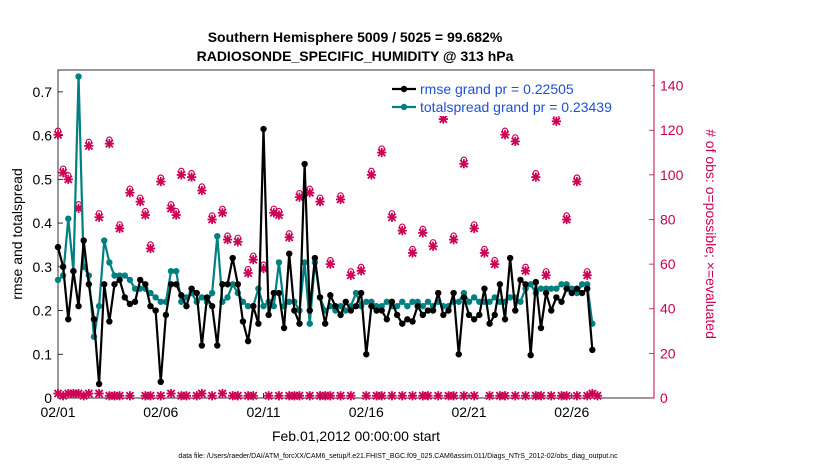 This screenshot has width=830, height=470. What do you see at coordinates (17, 234) in the screenshot?
I see `y-axis-label: rmse and totalspread` at bounding box center [17, 234].